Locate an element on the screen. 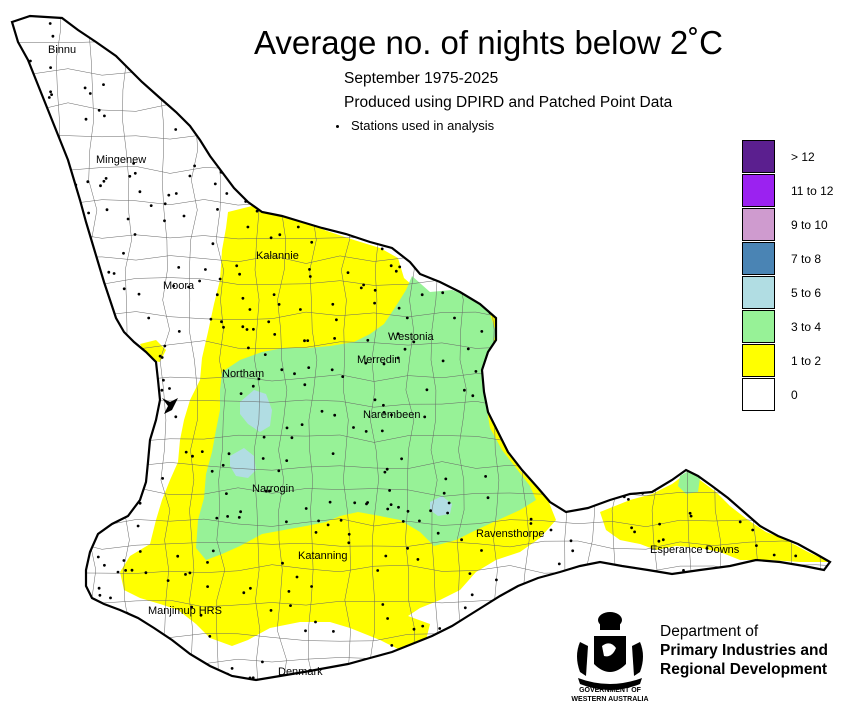 The width and height of the screenshot is (855, 720). government-line-2: WESTERN AUSTRALIA is located at coordinates (610, 699).